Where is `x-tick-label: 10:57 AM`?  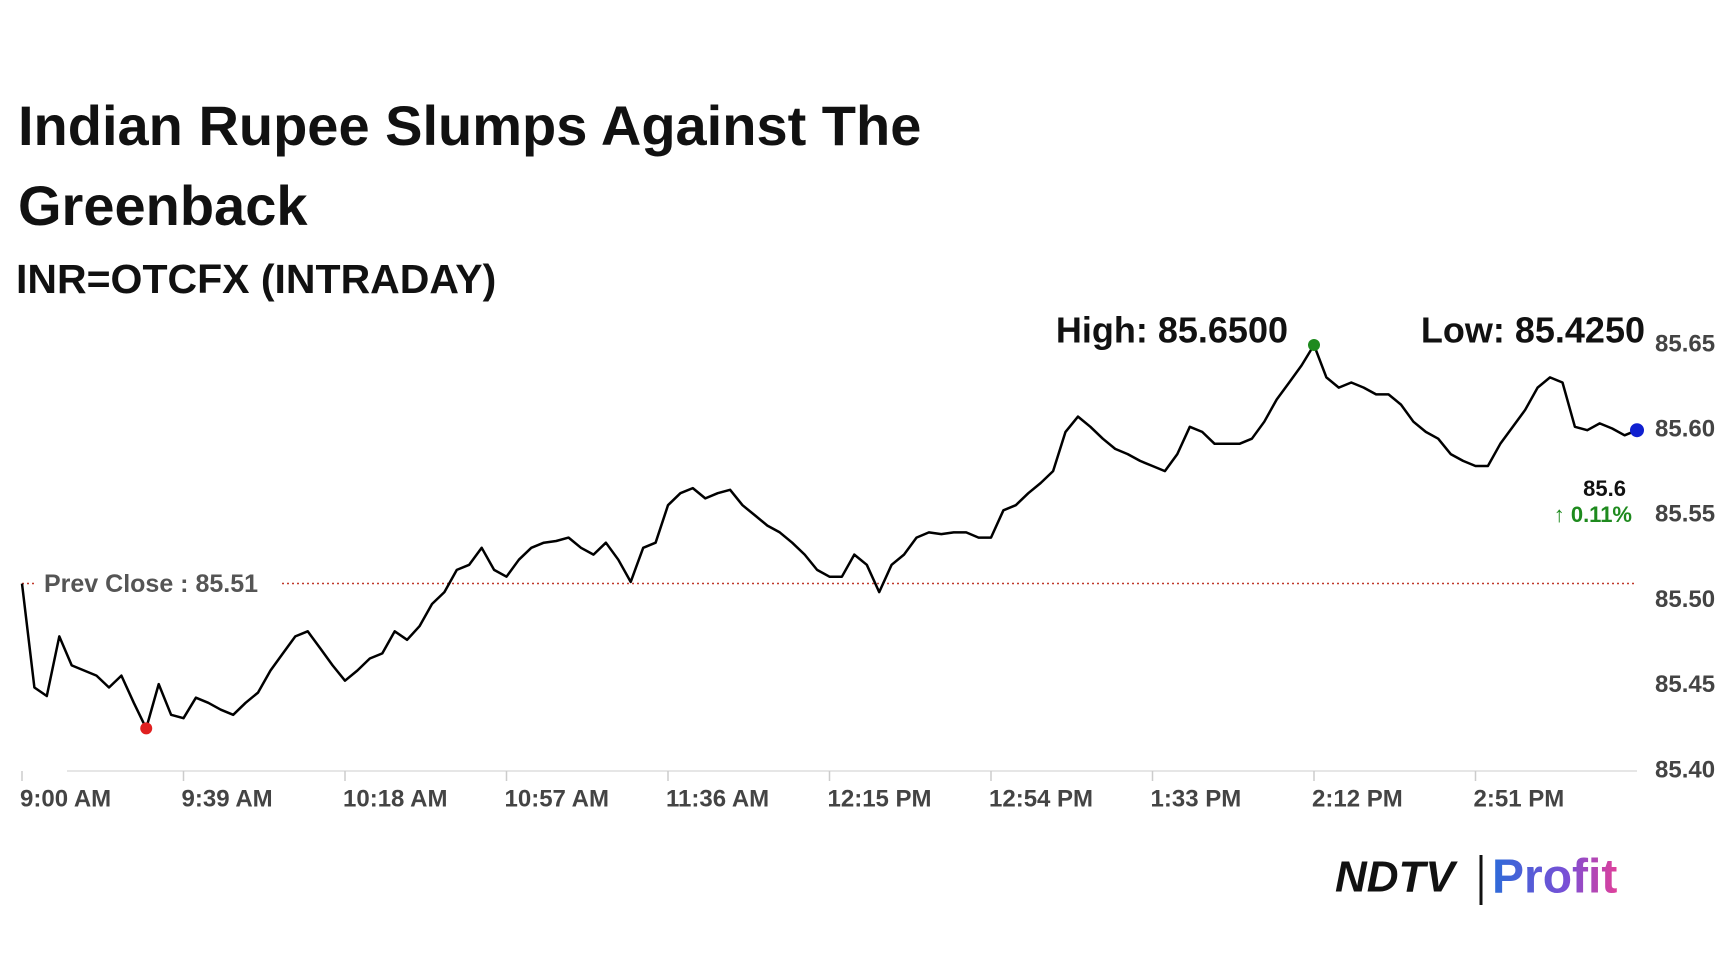
x-tick-label: 10:57 AM is located at coordinates (557, 798).